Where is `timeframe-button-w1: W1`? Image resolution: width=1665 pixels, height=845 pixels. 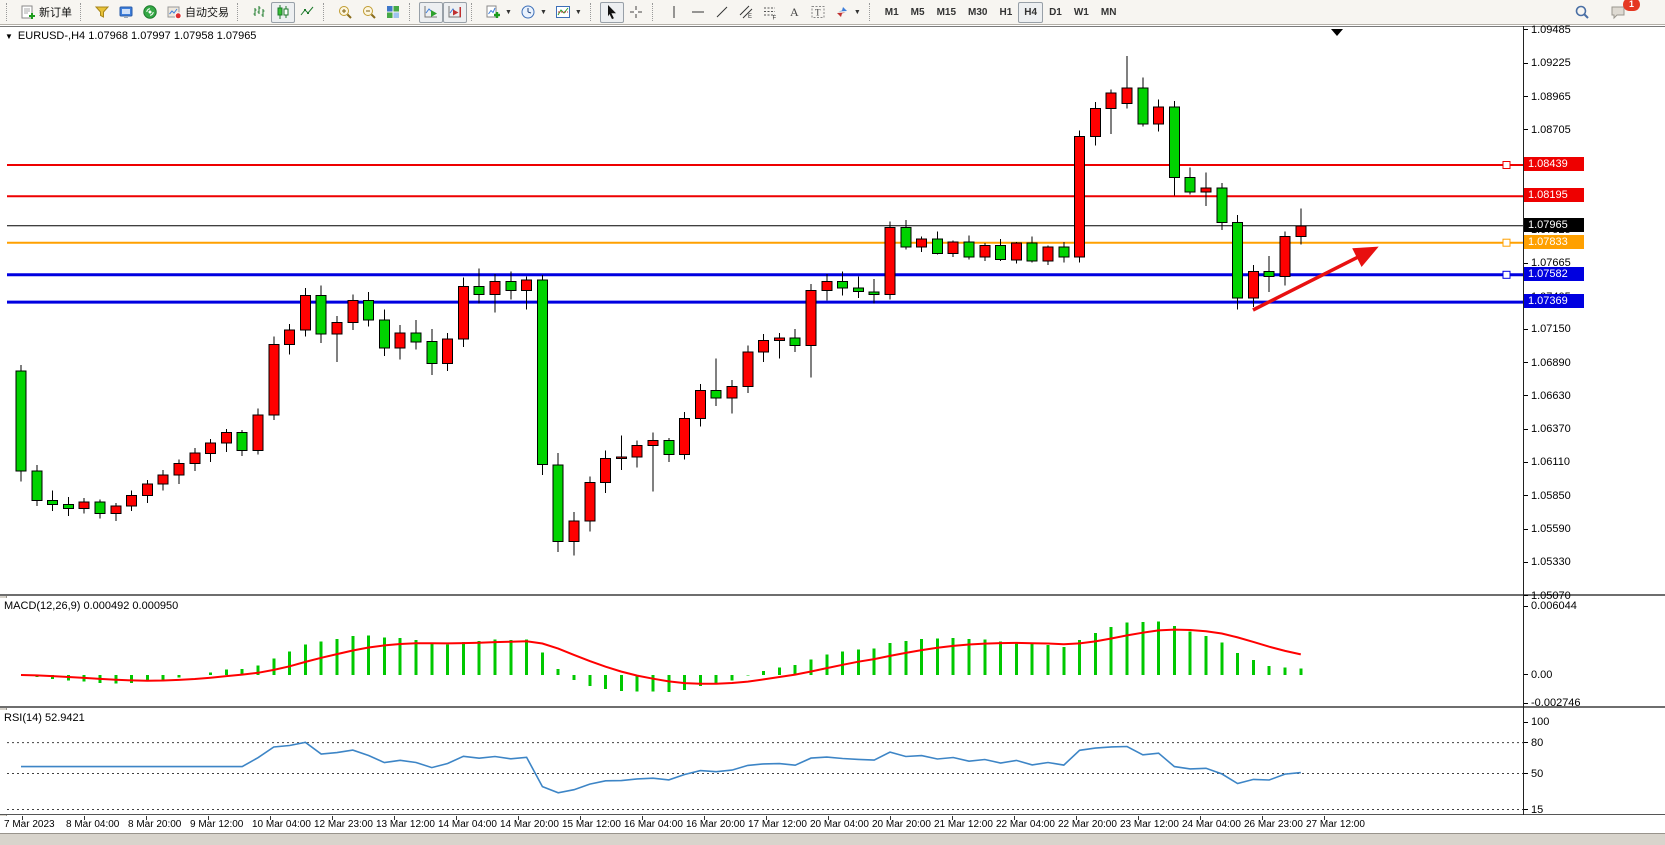
timeframe-button-w1: W1 is located at coordinates (1081, 12).